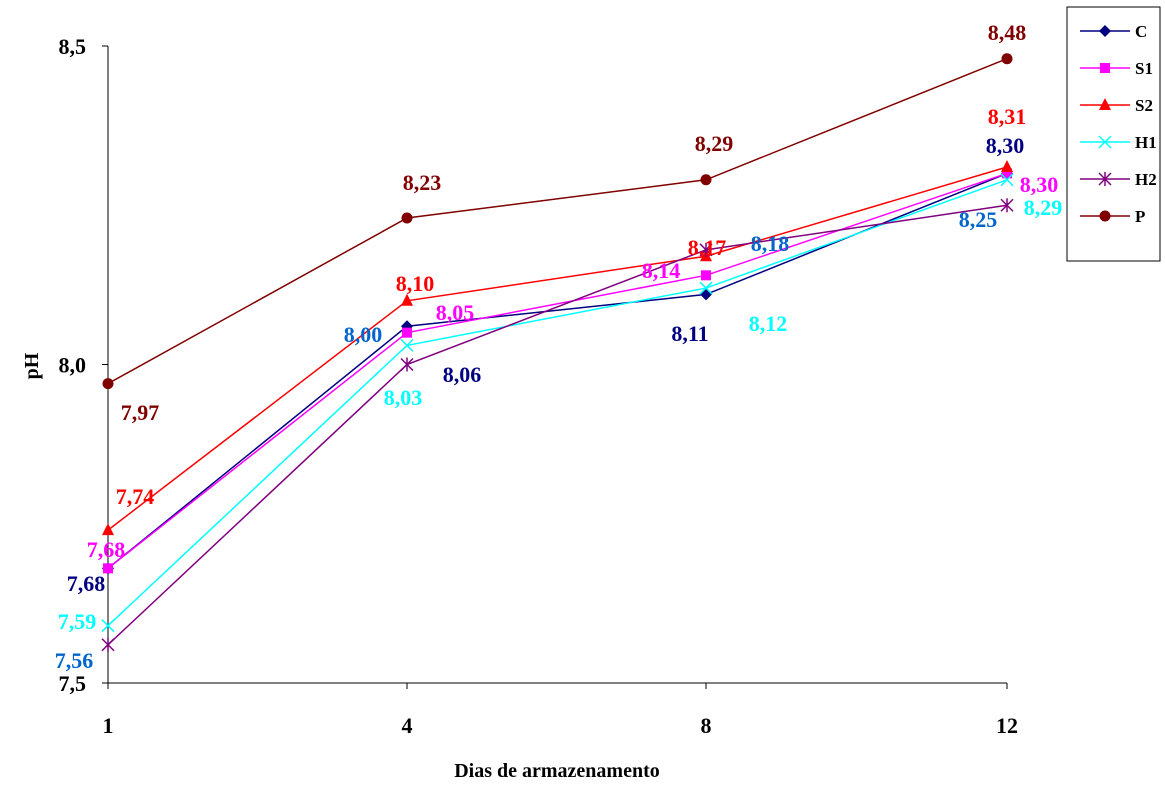 This screenshot has height=790, width=1165. I want to click on legend-item-s2: S2, so click(1116, 105).